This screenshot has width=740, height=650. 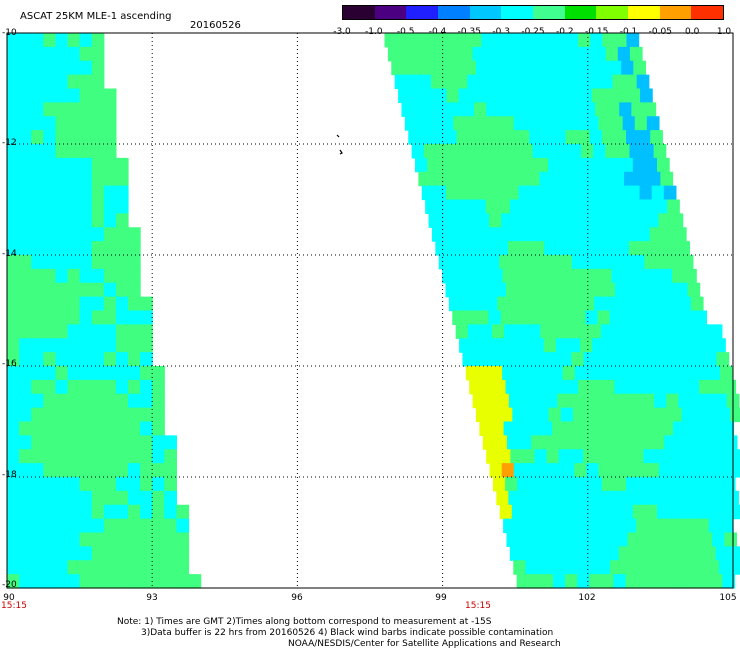 I want to click on color-scale-tick-label: -0.25, so click(x=533, y=32).